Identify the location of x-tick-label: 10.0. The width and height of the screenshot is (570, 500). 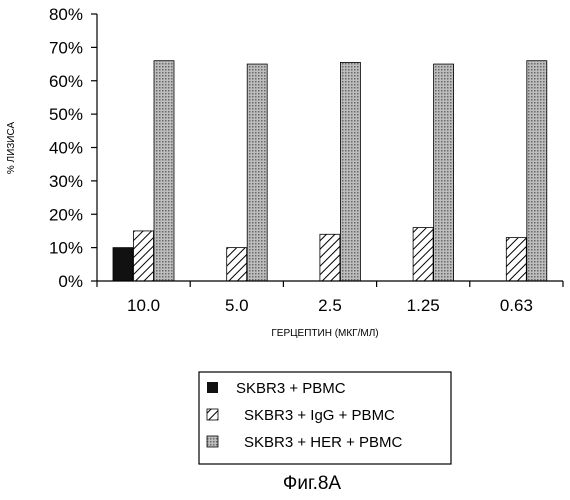
(143, 305).